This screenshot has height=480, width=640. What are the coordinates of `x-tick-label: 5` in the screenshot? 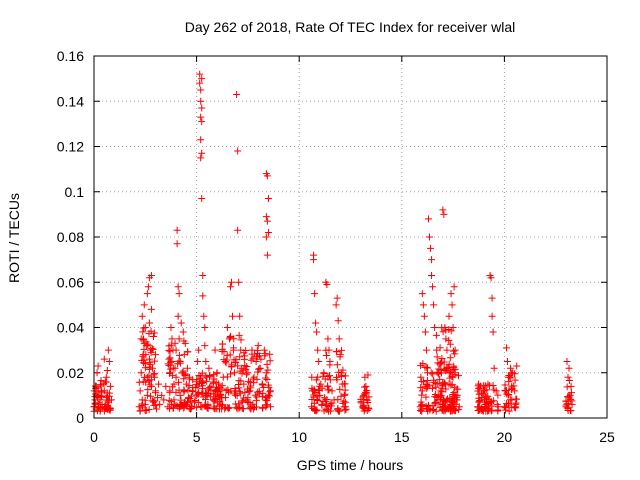 It's located at (197, 437).